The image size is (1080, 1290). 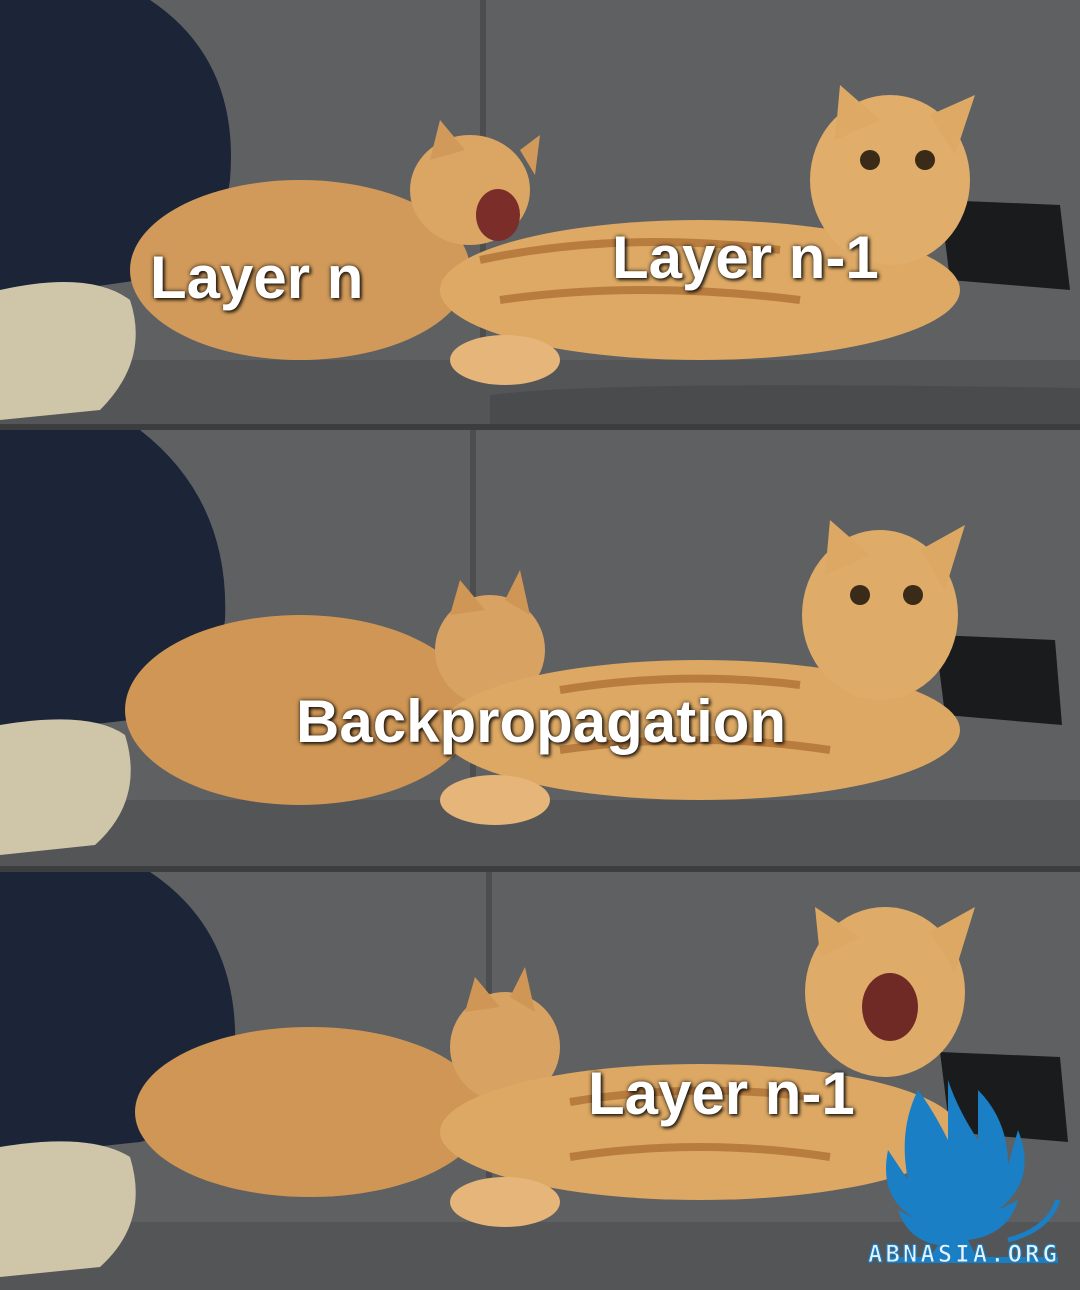 What do you see at coordinates (964, 1254) in the screenshot?
I see `watermark-text: ABNASIA.ORG` at bounding box center [964, 1254].